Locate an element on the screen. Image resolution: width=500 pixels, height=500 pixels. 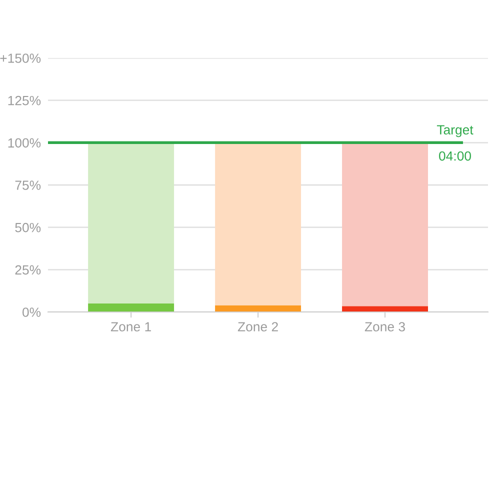
x-tick-label: Zone 1 is located at coordinates (130, 327).